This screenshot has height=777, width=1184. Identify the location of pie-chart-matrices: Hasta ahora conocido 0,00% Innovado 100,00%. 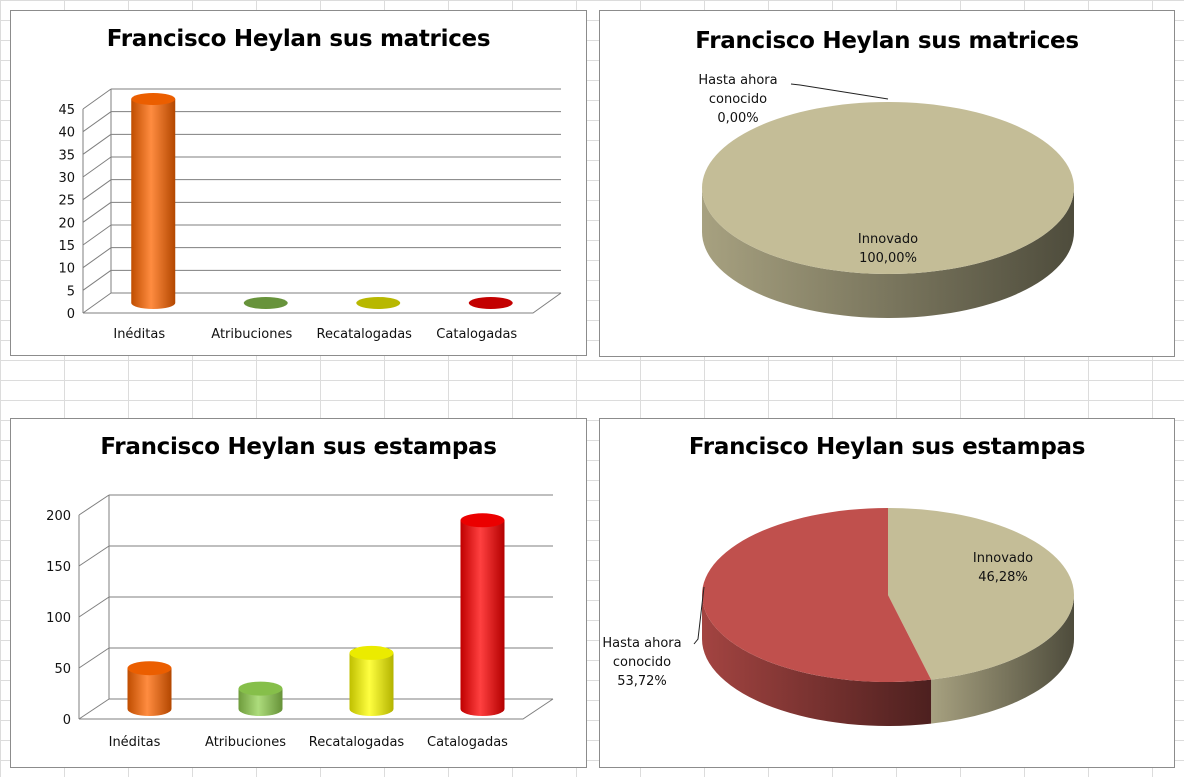
(886, 195).